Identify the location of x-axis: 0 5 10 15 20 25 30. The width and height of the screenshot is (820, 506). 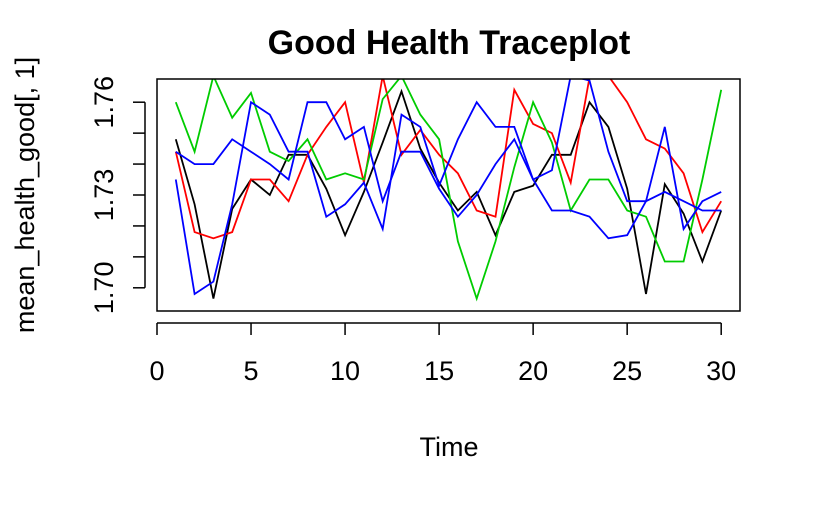
(442, 354).